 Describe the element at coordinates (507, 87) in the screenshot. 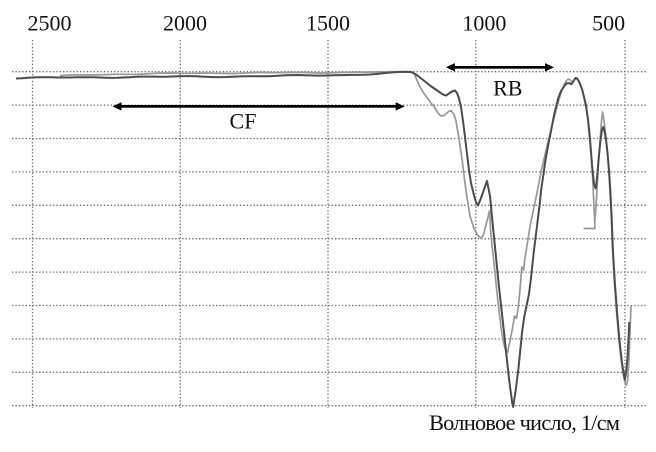

I see `svg-text: RB` at that location.